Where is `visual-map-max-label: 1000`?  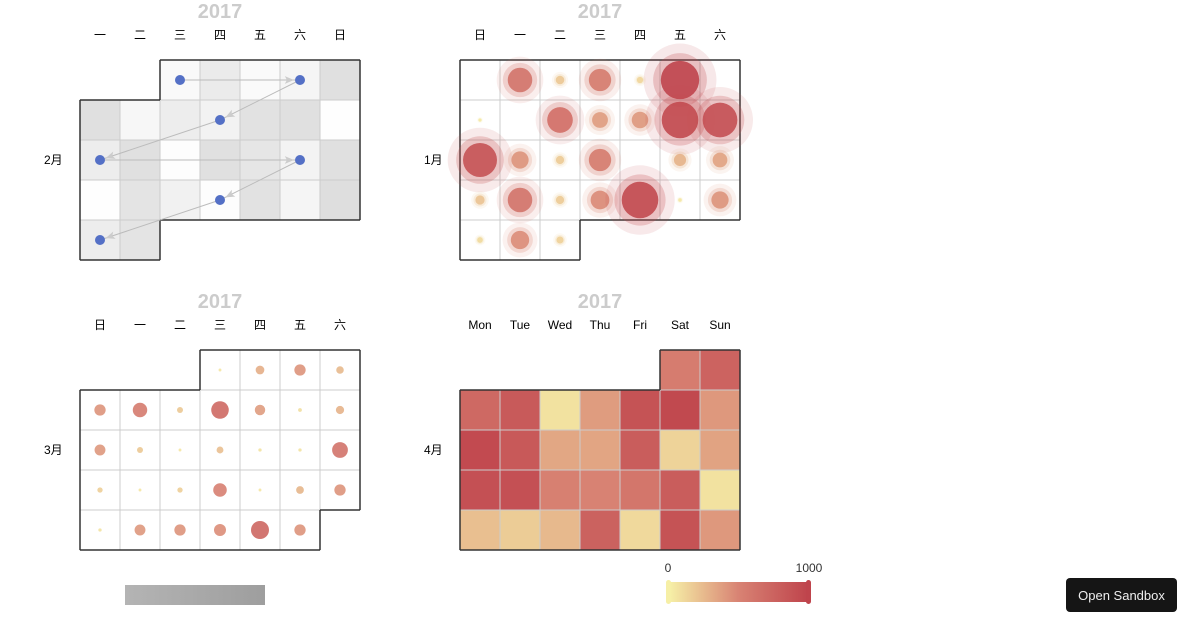
visual-map-max-label: 1000 is located at coordinates (809, 568).